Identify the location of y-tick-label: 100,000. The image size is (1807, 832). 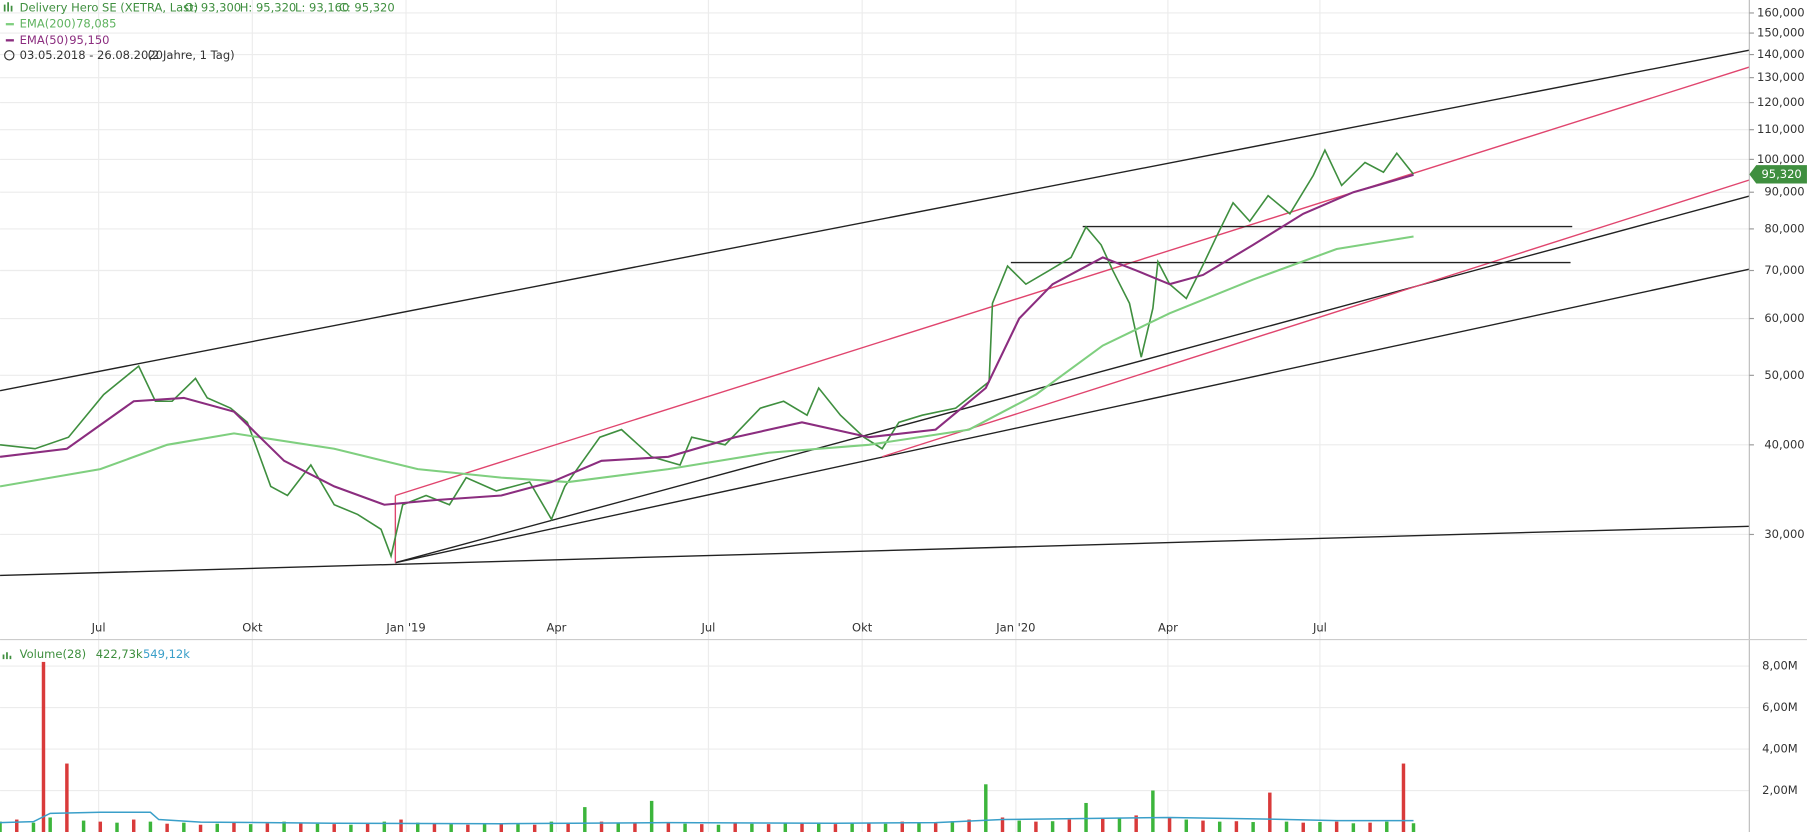
(1781, 159).